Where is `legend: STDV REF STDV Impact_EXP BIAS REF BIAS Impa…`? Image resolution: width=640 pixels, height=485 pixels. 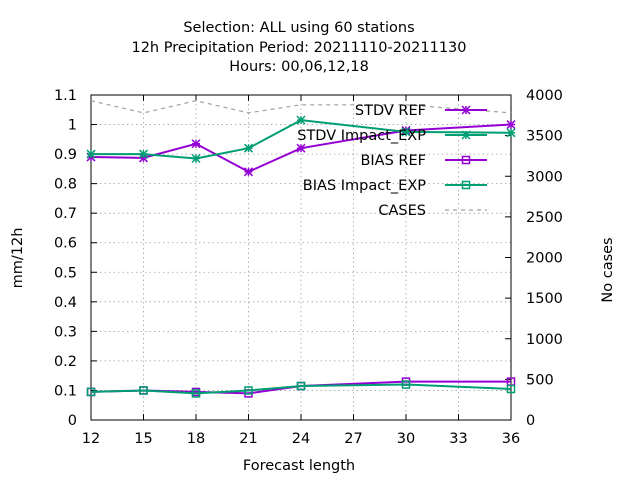 legend: STDV REF STDV Impact_EXP BIAS REF BIAS Impa… is located at coordinates (392, 161).